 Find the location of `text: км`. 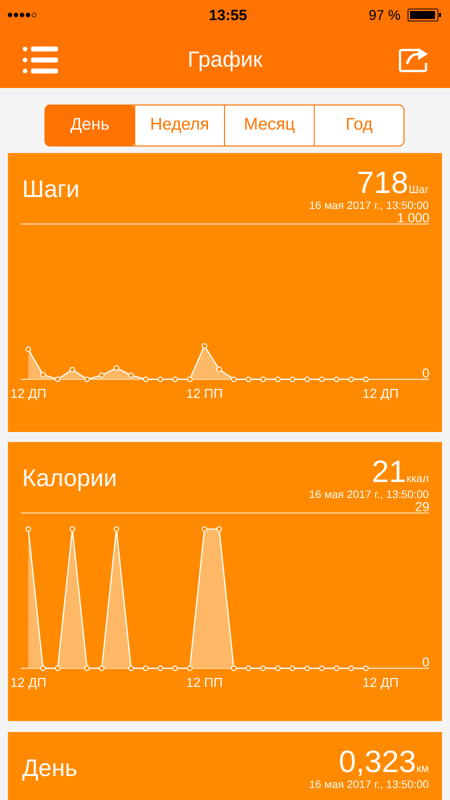

text: км is located at coordinates (422, 769).